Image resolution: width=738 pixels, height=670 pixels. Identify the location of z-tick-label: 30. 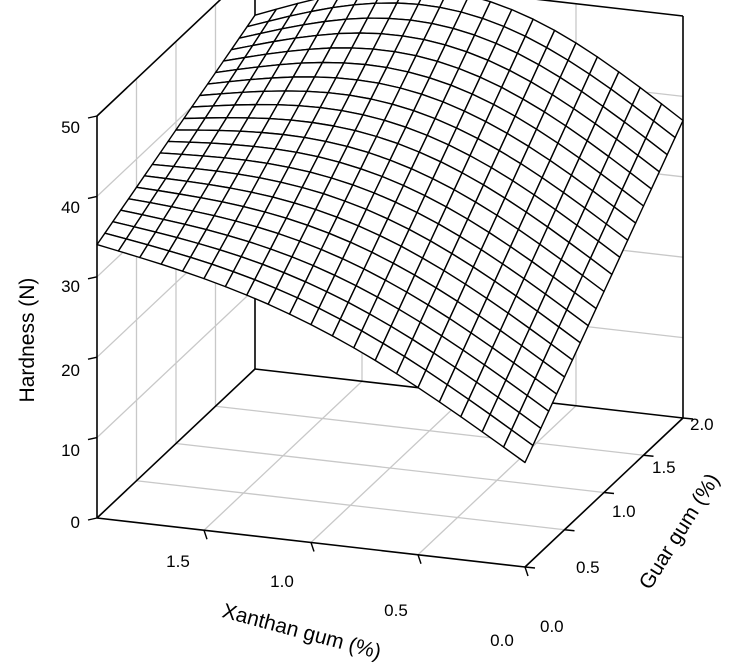
(70, 286).